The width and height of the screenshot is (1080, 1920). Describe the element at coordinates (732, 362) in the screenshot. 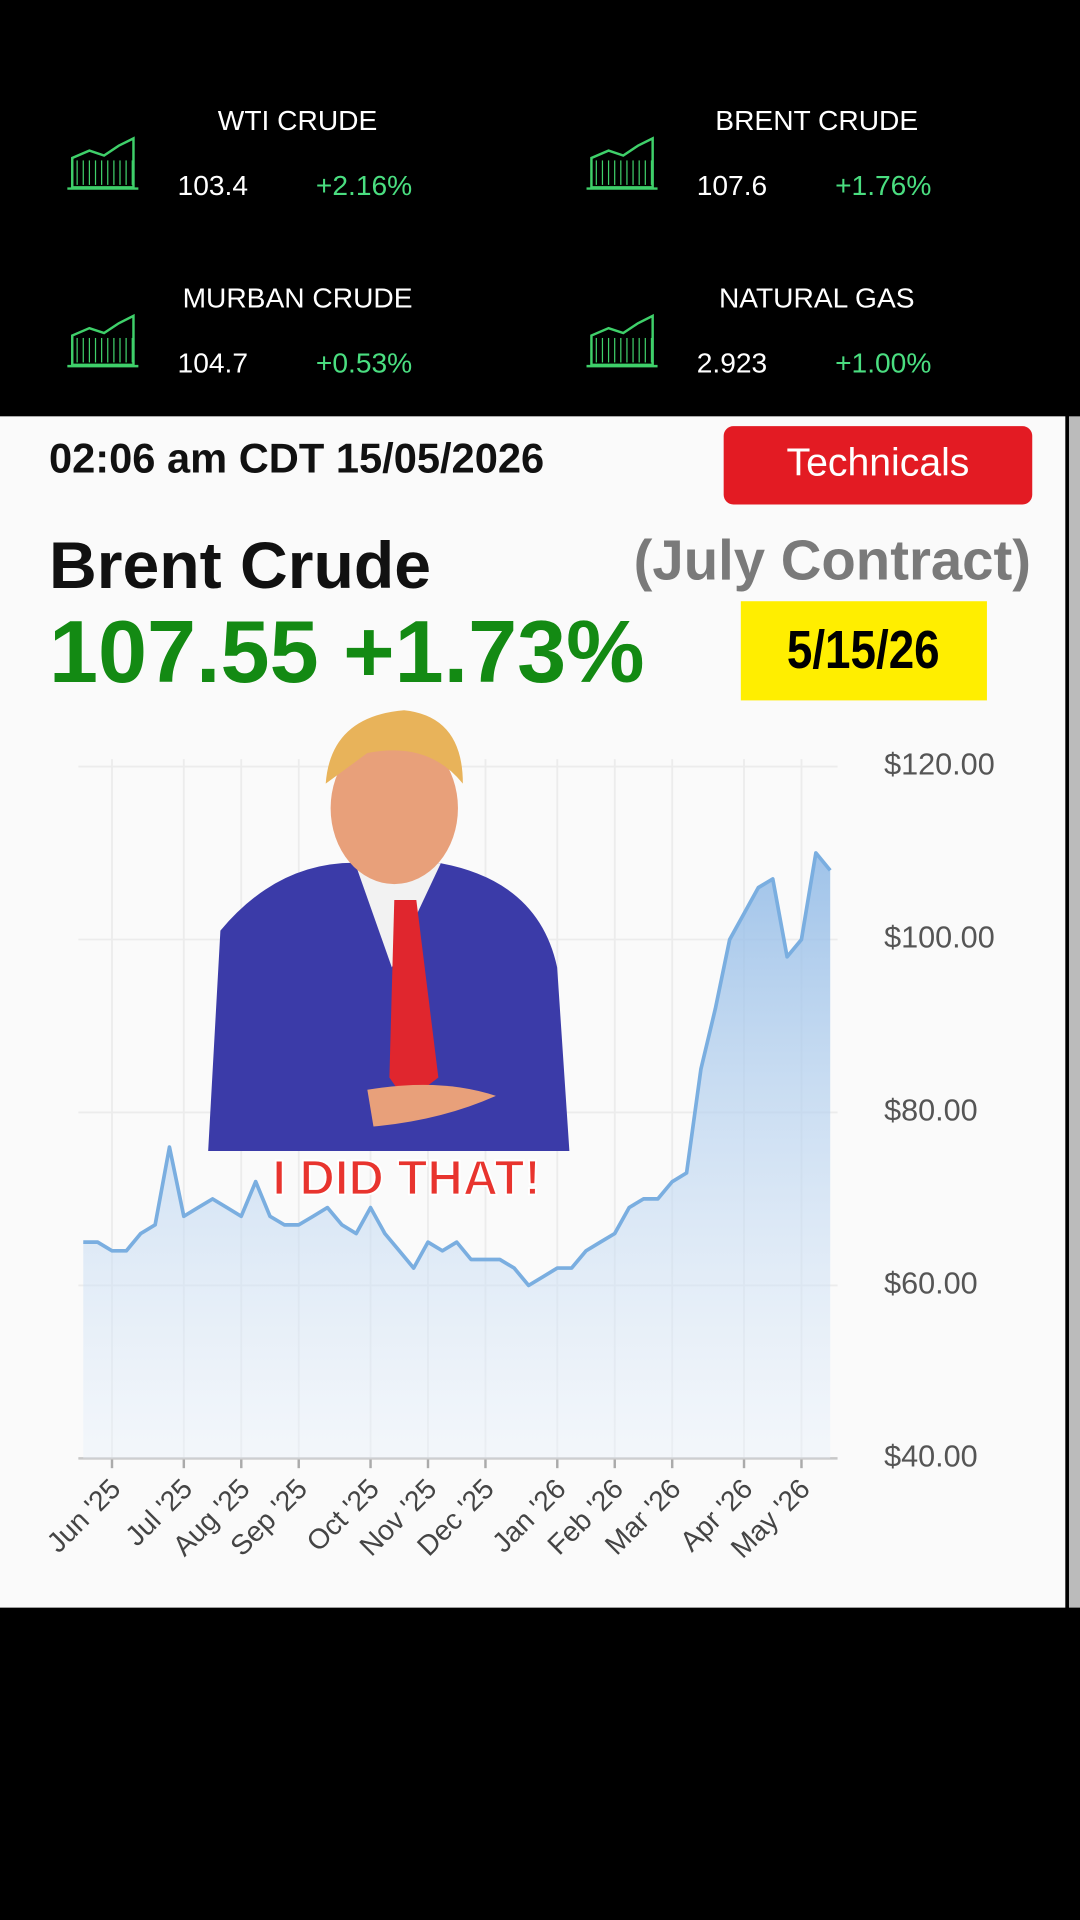

I see `ticker-price: 2.923` at that location.